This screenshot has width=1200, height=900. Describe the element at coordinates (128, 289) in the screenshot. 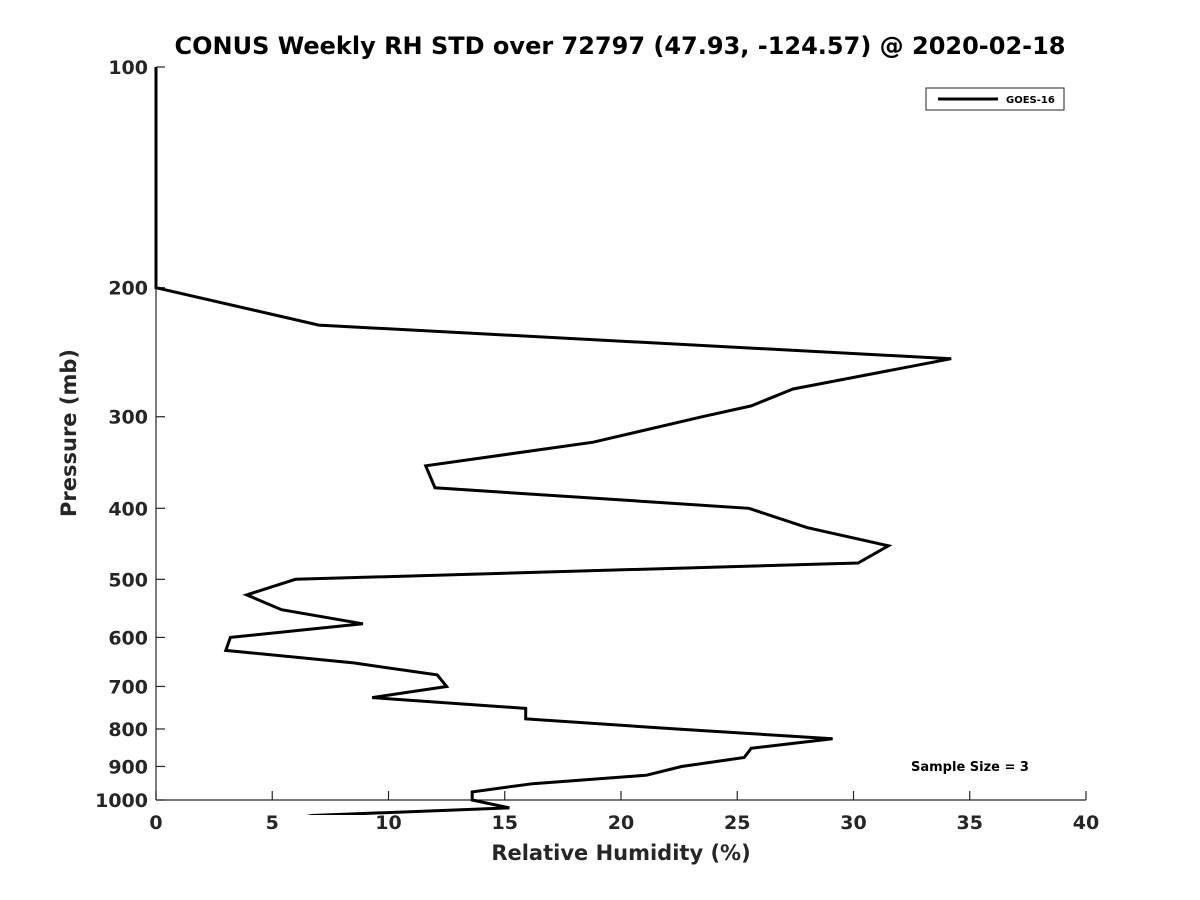

I see `y-tick-label: 200` at that location.